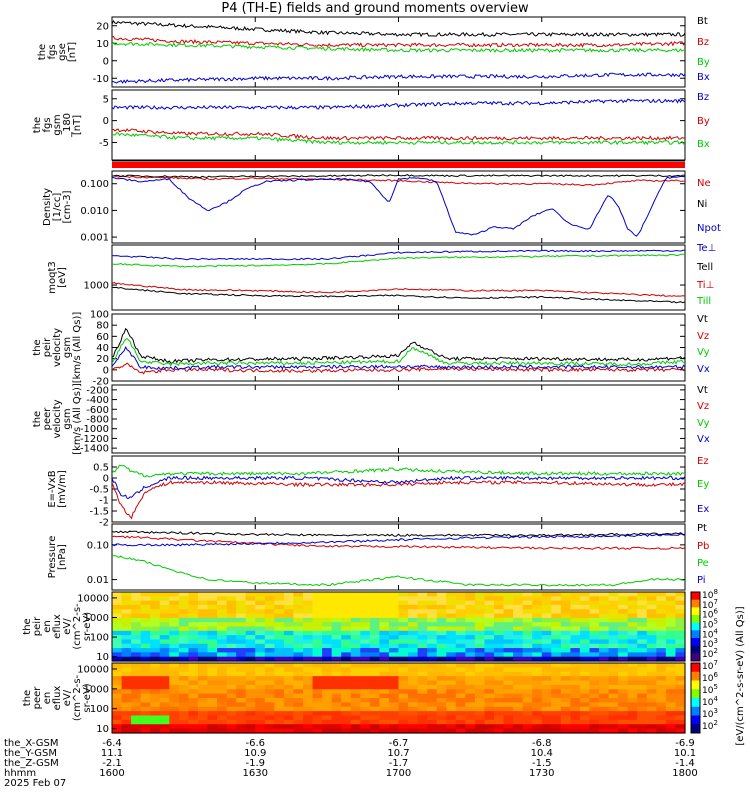 This screenshot has width=750, height=800. Describe the element at coordinates (67, 626) in the screenshot. I see `y-axis-label: eV/` at that location.